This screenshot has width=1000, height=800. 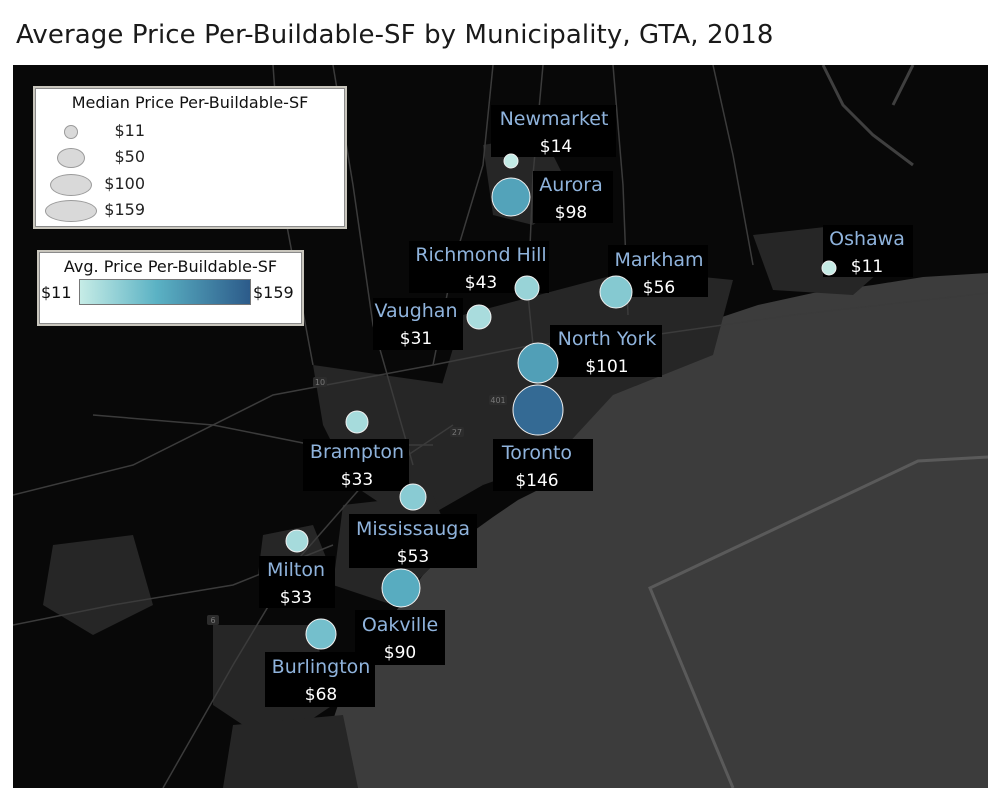 I want to click on highway-27-label: 27, so click(x=457, y=432).